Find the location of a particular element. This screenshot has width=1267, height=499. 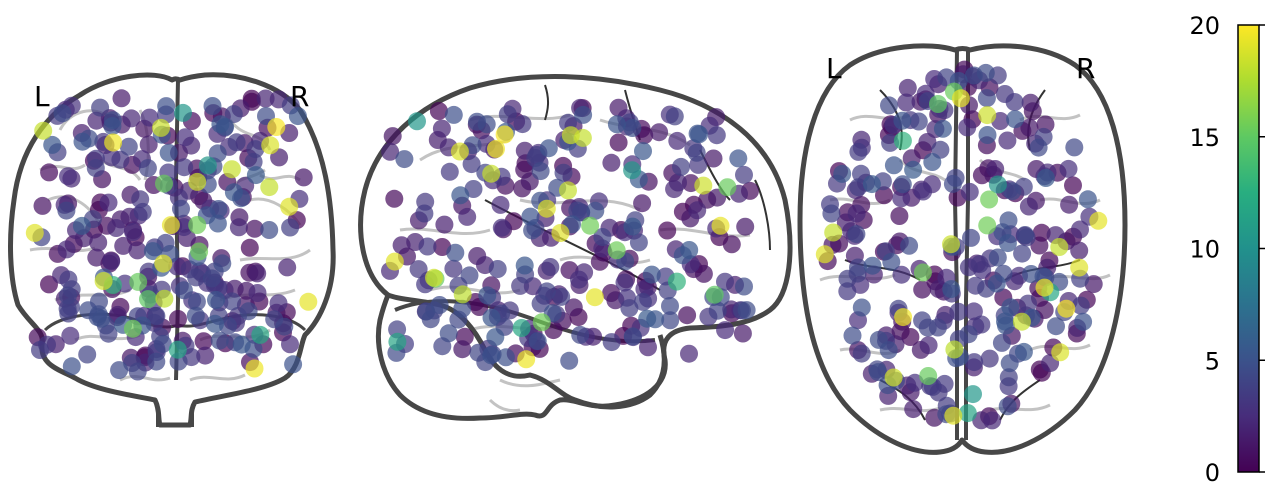

colorbar: 0 5 10 15 20 is located at coordinates (1227, 249).